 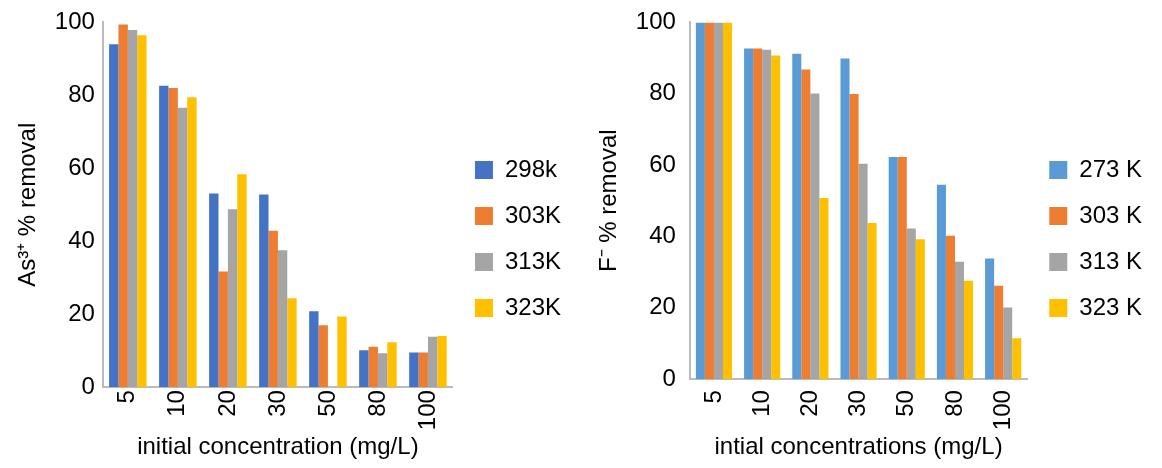 I want to click on legend-label: 298k, so click(x=531, y=168).